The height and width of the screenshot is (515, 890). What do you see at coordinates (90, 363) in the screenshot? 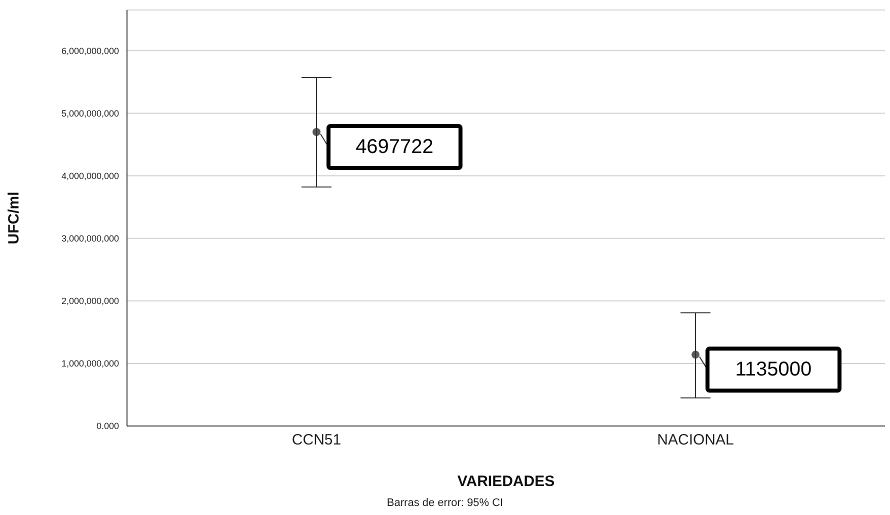
I see `y-tick-label: 1,000,000,000` at bounding box center [90, 363].